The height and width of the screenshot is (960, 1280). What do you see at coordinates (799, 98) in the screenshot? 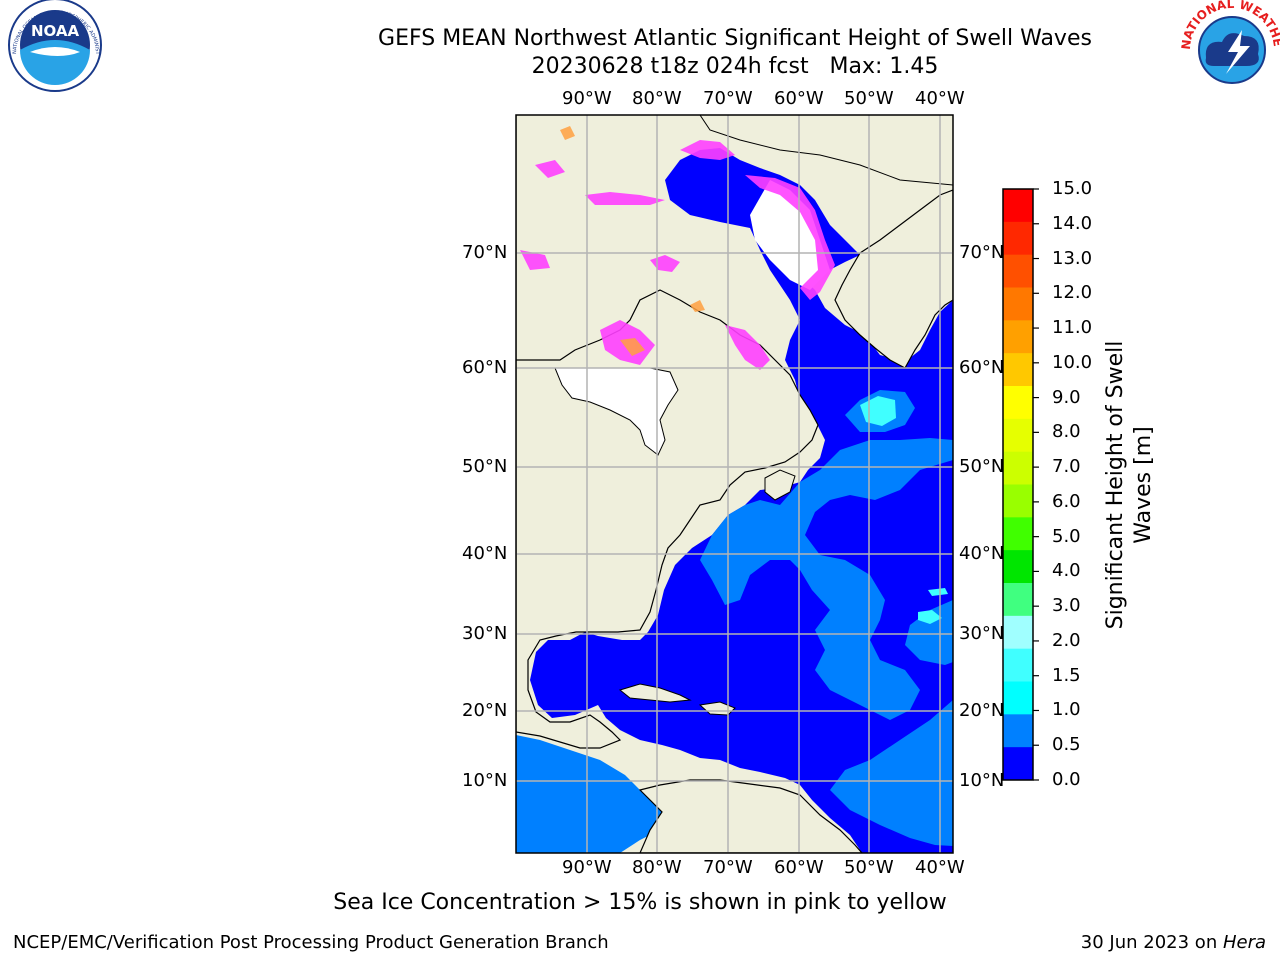
I see `lon-label-top: 60°W` at bounding box center [799, 98].